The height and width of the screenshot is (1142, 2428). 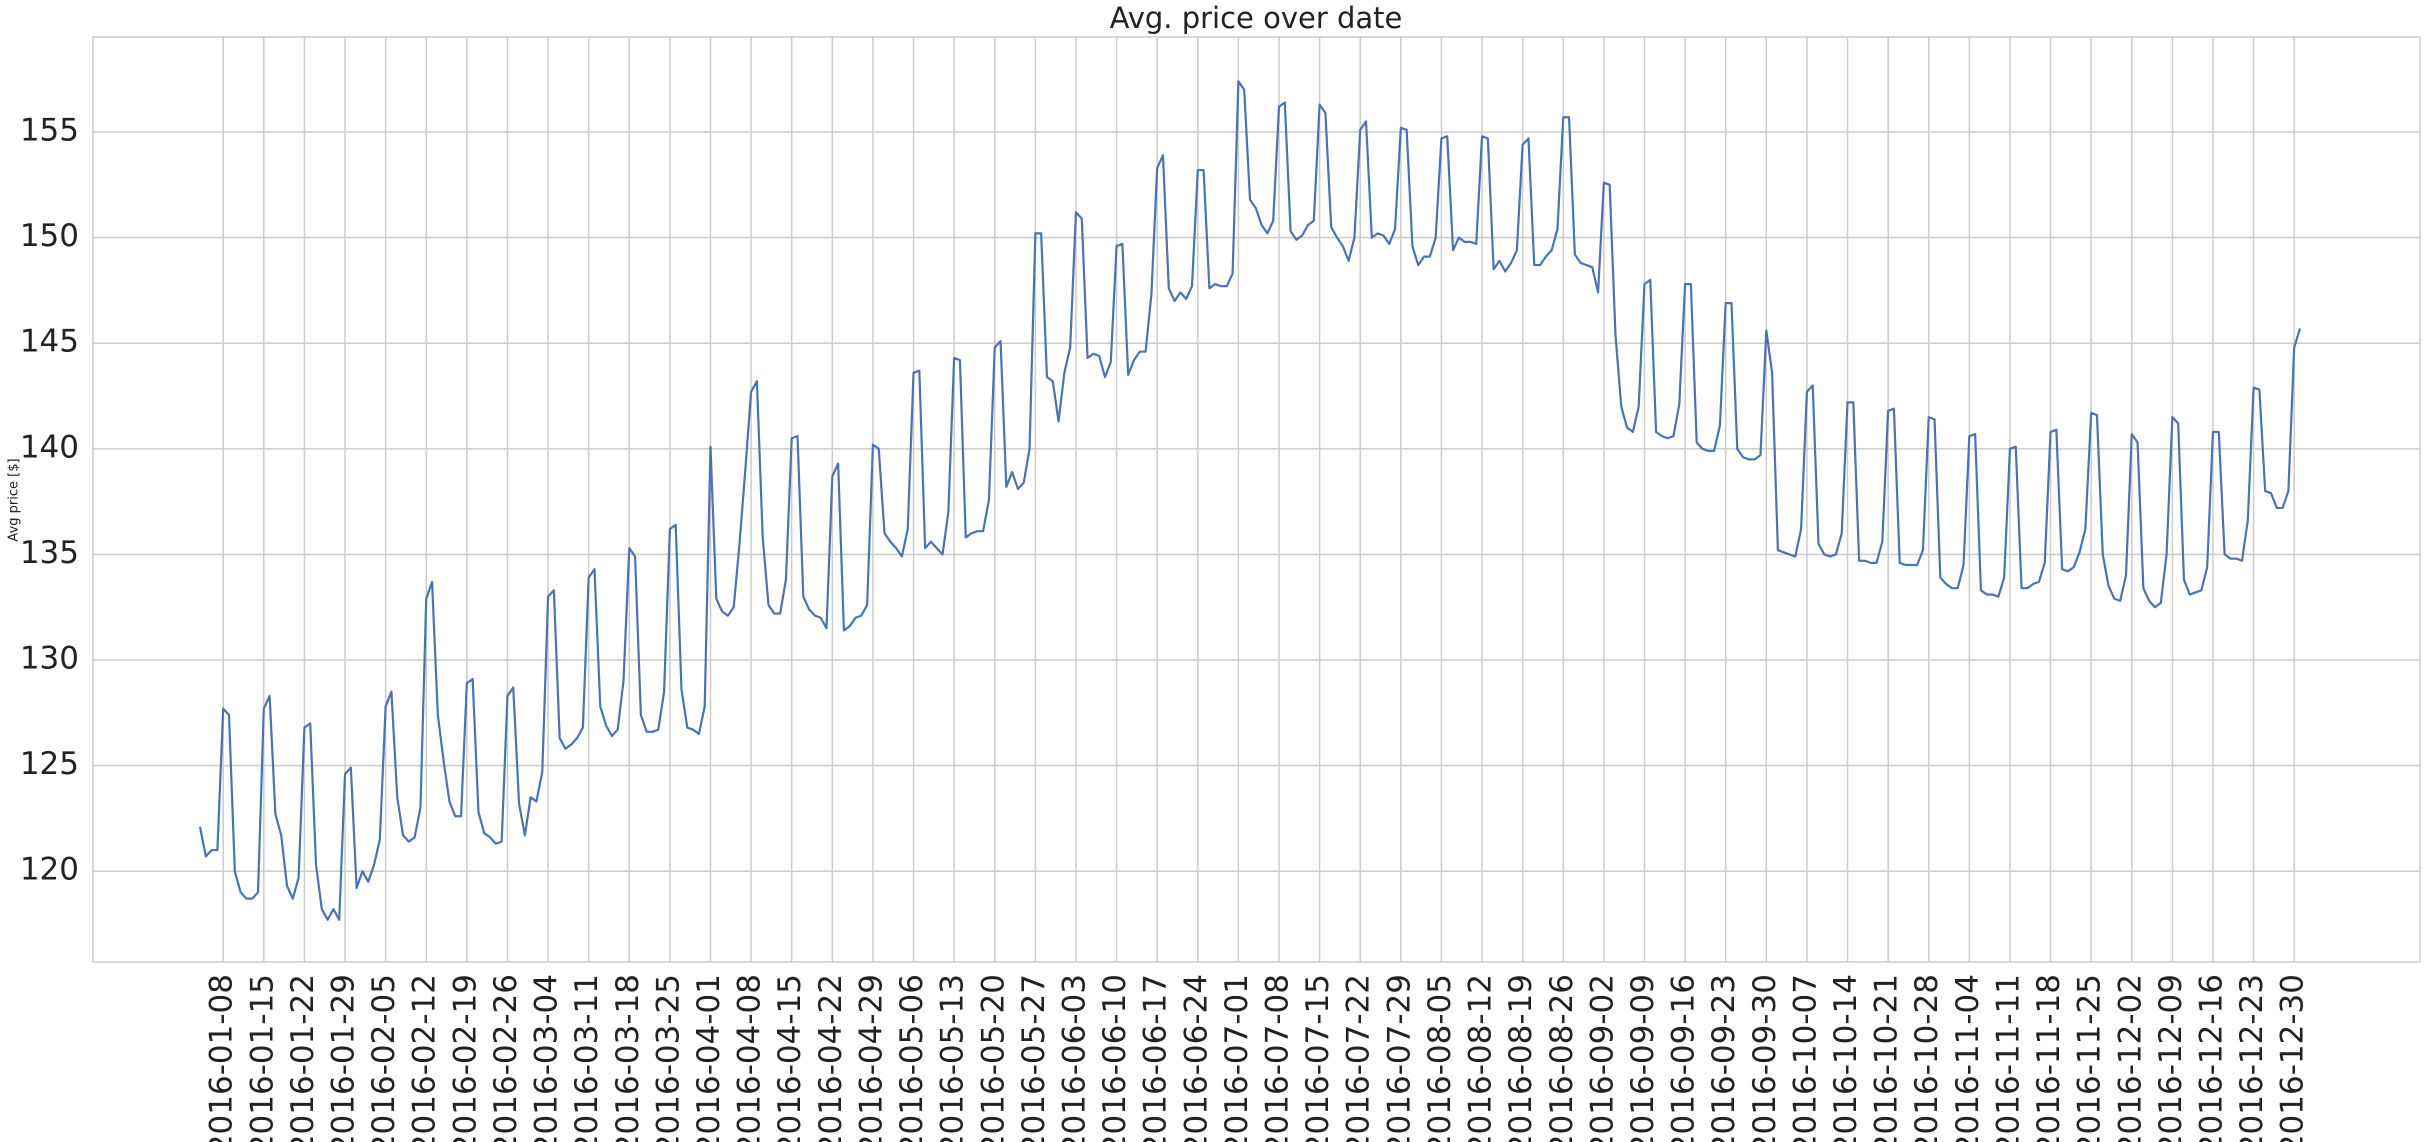 What do you see at coordinates (2090, 1058) in the screenshot?
I see `x-tick-label: 2016-11-25` at bounding box center [2090, 1058].